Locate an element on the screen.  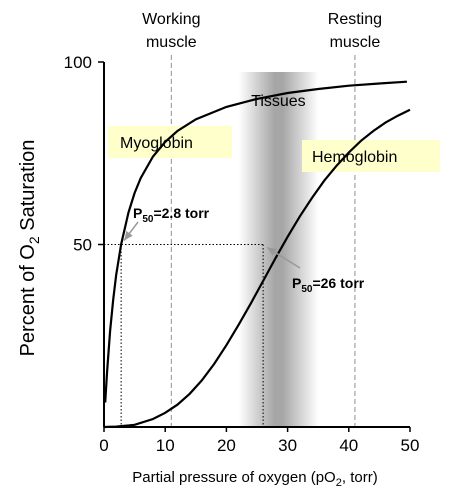
hemoglobin-label-box is located at coordinates (371, 156).